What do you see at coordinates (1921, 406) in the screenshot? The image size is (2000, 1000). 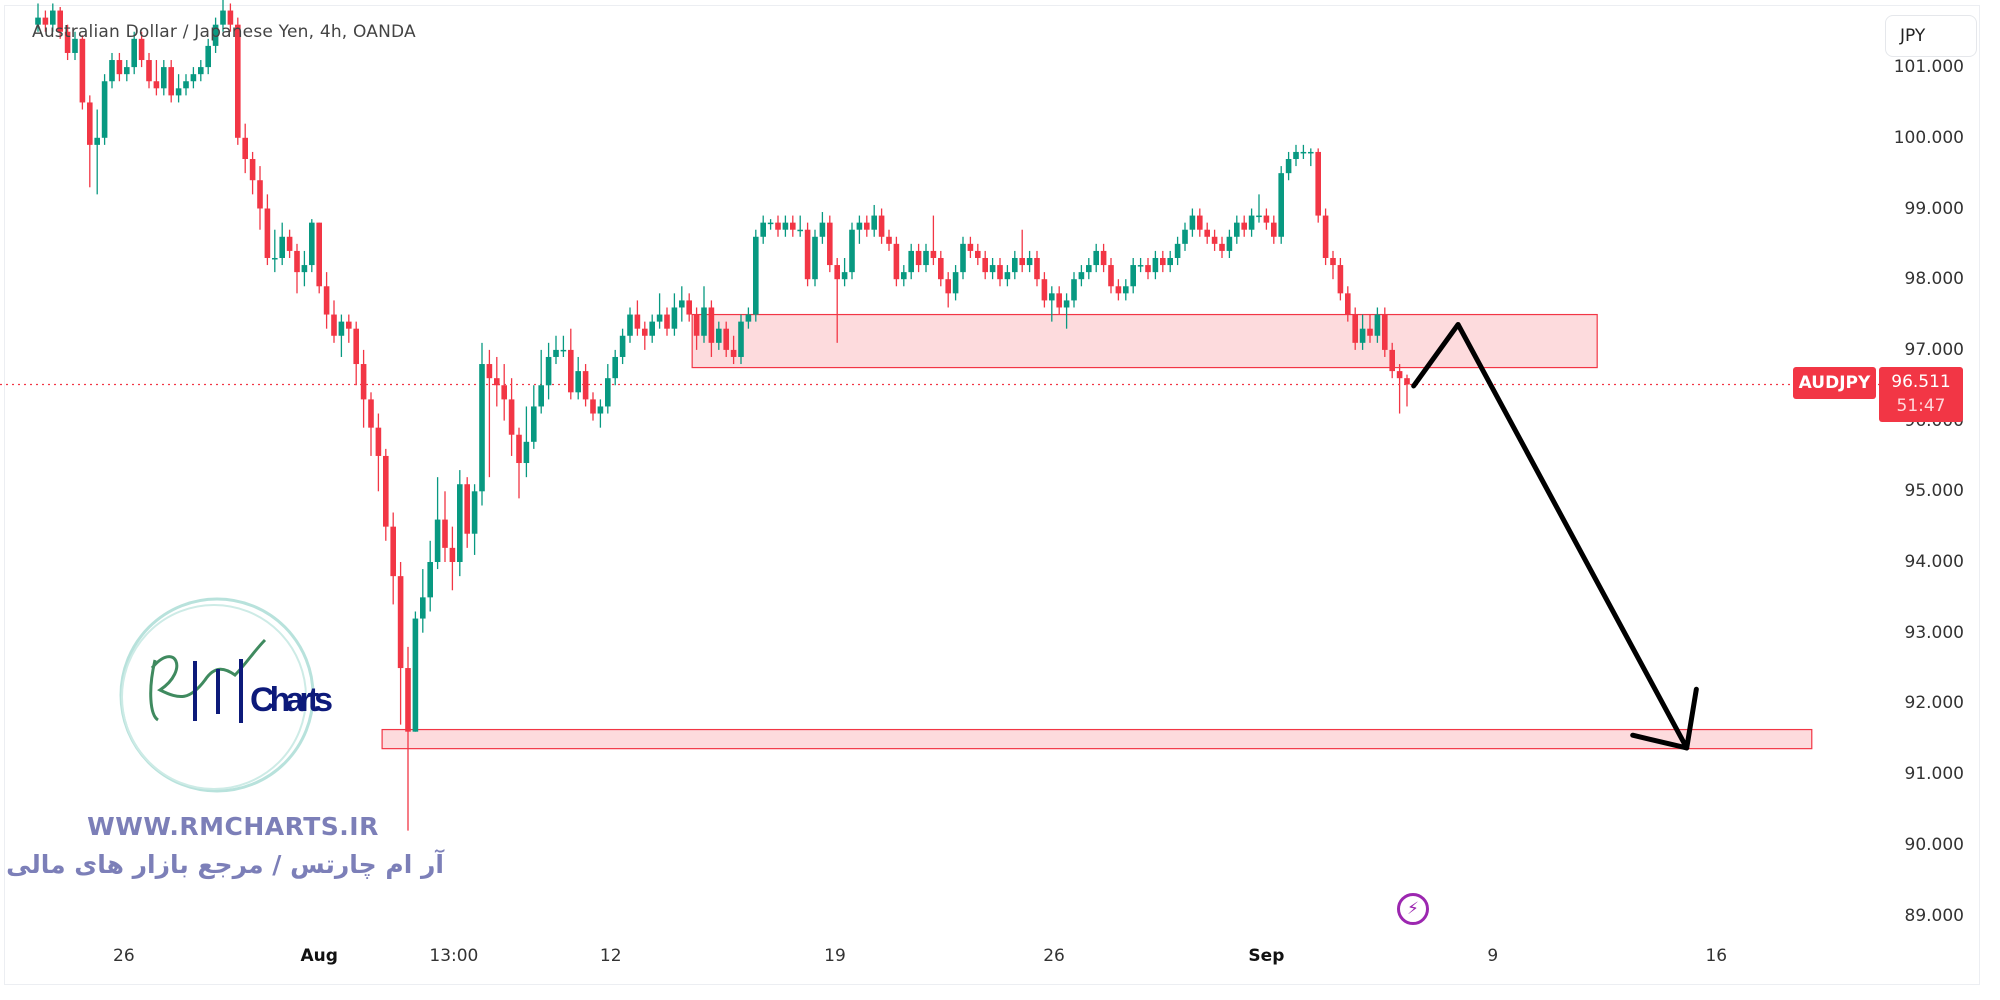 I see `bar-countdown: 51:47` at bounding box center [1921, 406].